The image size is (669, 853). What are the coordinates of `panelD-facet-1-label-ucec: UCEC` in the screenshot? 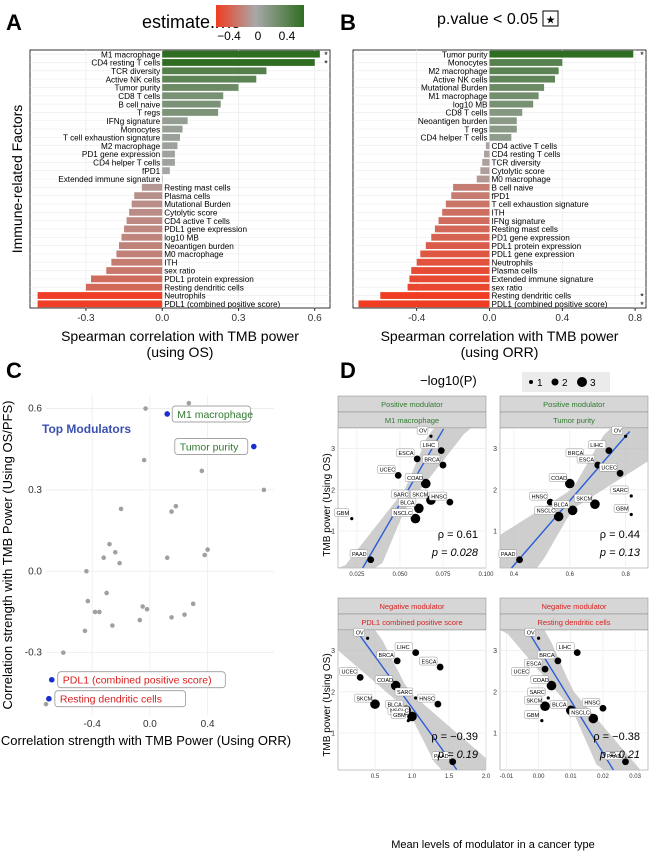 It's located at (609, 468).